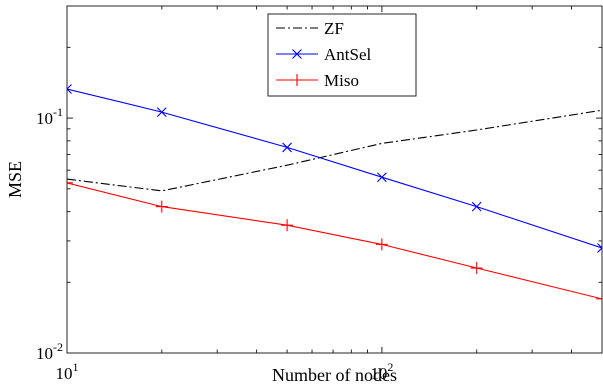  Describe the element at coordinates (341, 80) in the screenshot. I see `legend-label: Miso` at that location.